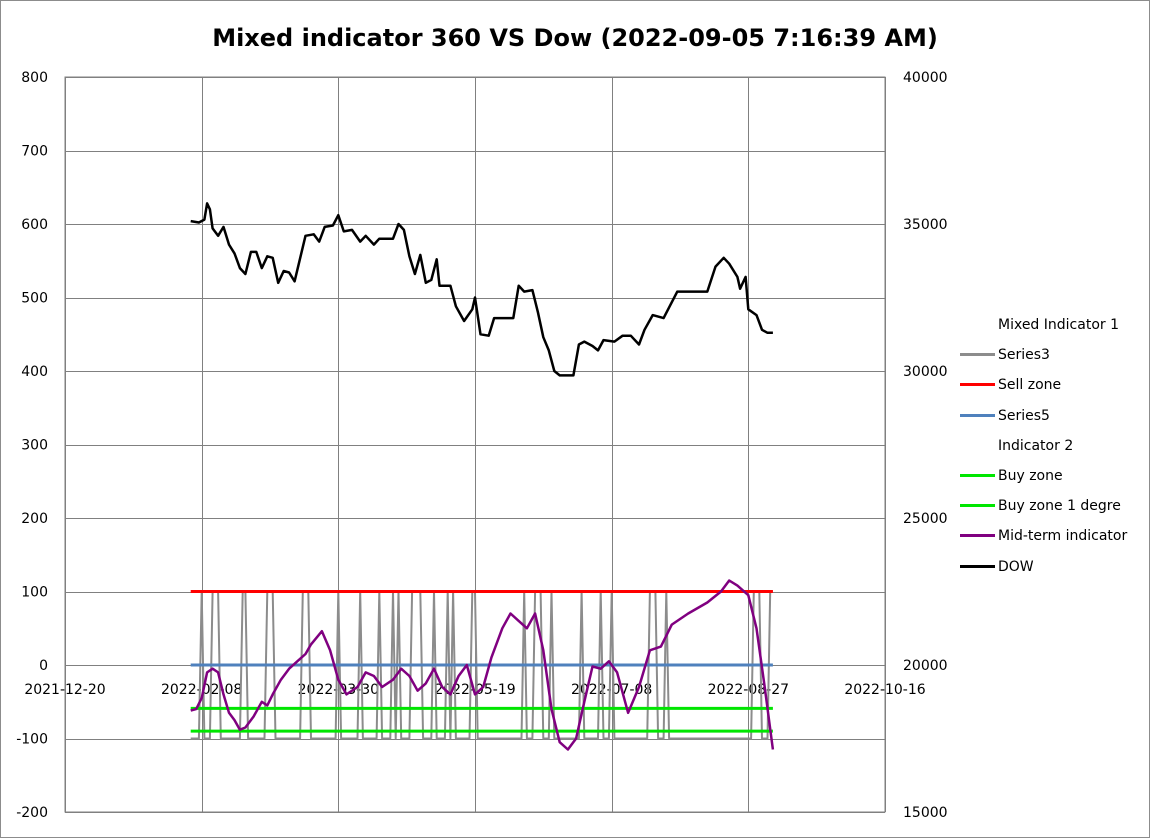 The width and height of the screenshot is (1150, 838). I want to click on legend-label: Mixed Indicator 1, so click(1058, 325).